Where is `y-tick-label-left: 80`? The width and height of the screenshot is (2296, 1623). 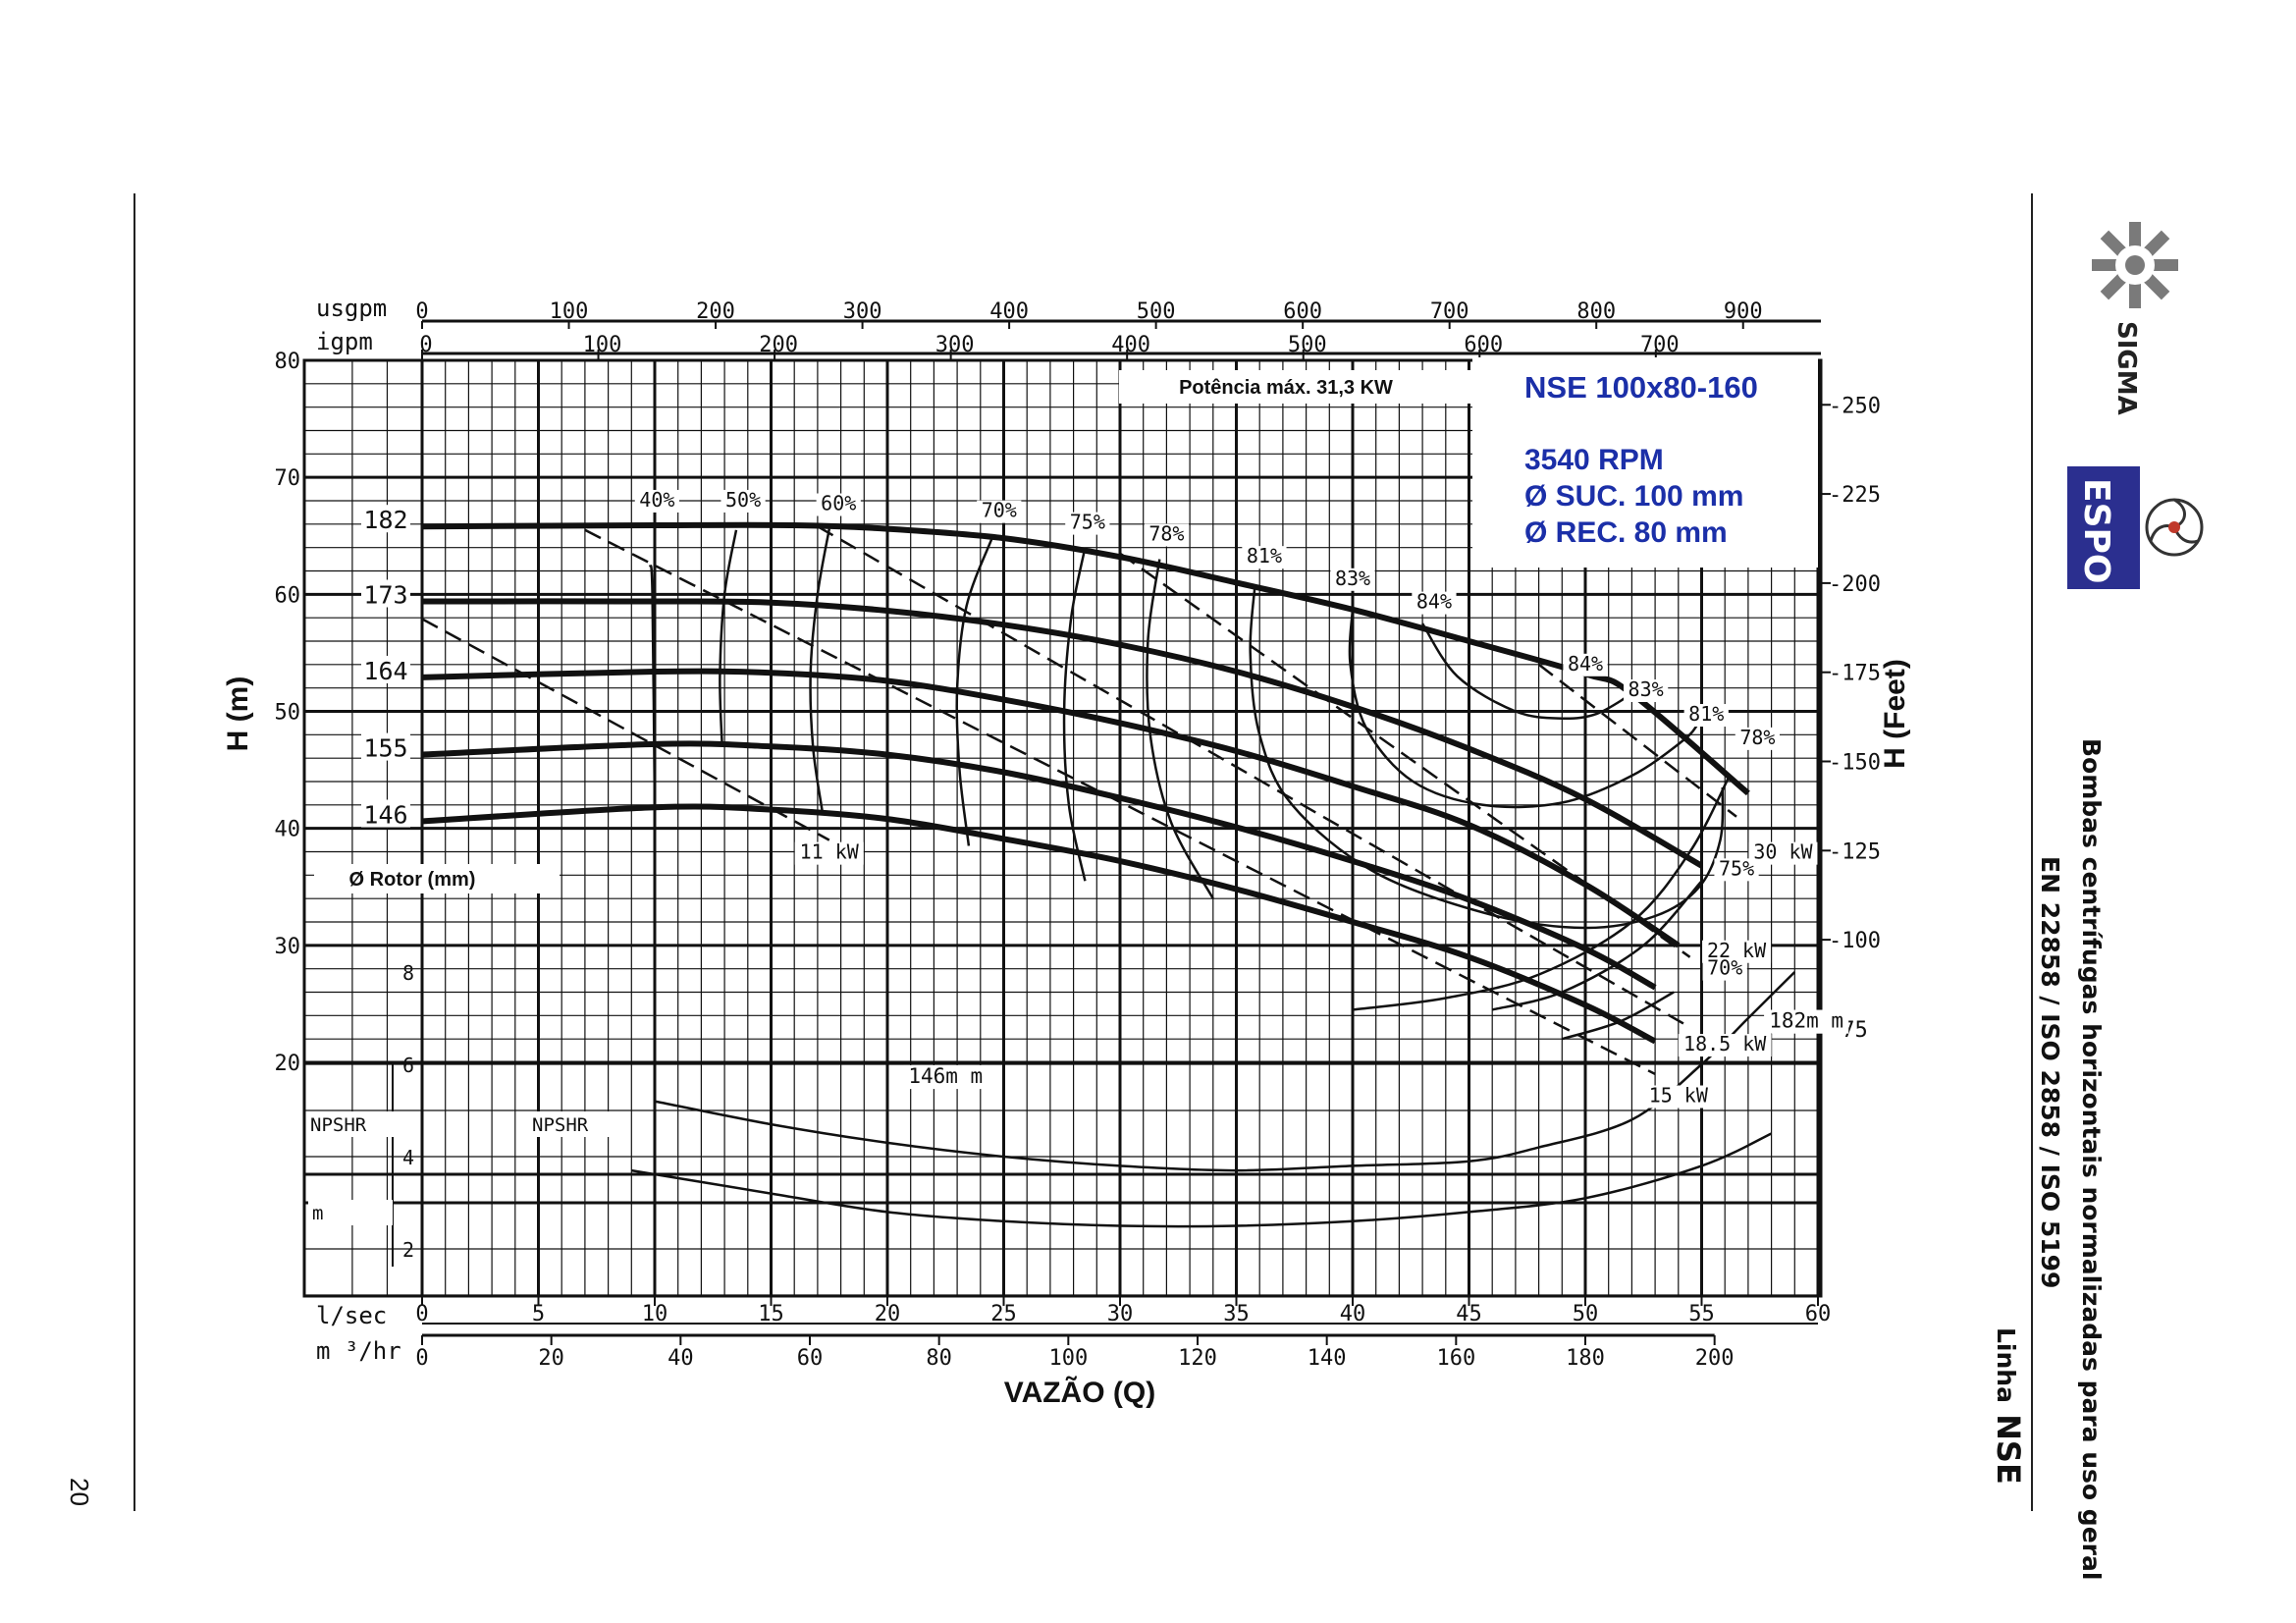
y-tick-label-left: 80 is located at coordinates (288, 362).